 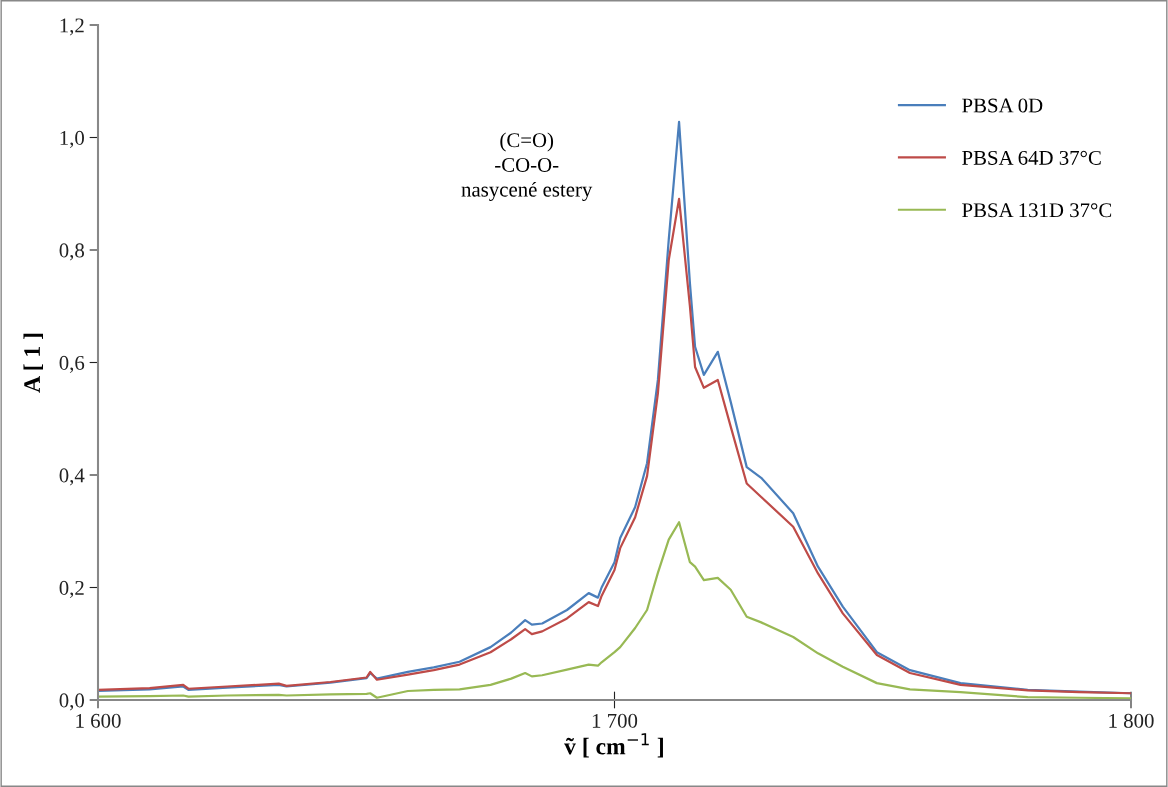 I want to click on annotation: (C=O) -CO-O- nasycené estery, so click(x=527, y=166).